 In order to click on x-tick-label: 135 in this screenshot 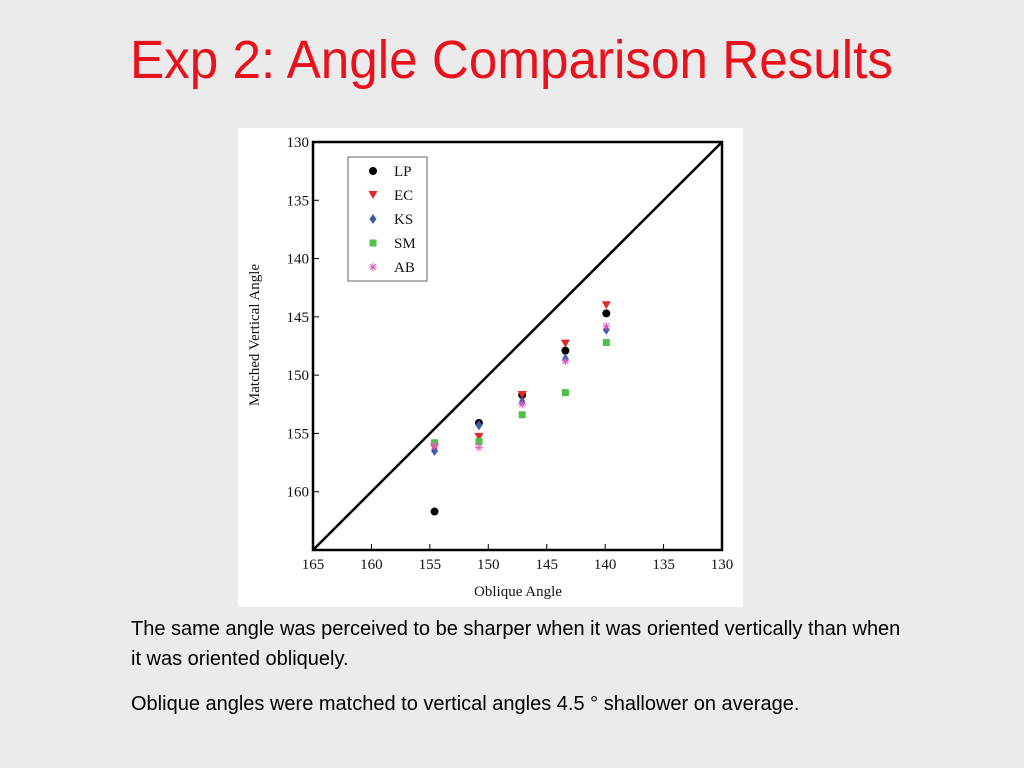, I will do `click(663, 565)`.